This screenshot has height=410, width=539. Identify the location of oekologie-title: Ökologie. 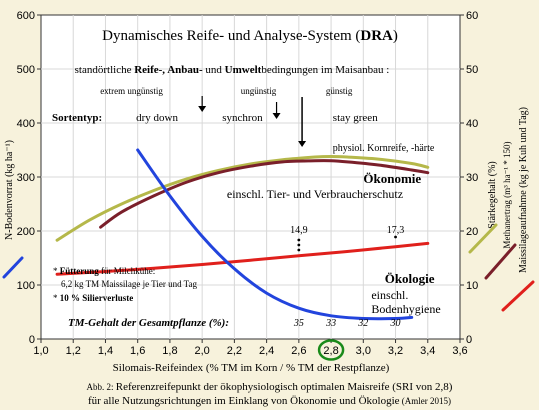
(410, 278).